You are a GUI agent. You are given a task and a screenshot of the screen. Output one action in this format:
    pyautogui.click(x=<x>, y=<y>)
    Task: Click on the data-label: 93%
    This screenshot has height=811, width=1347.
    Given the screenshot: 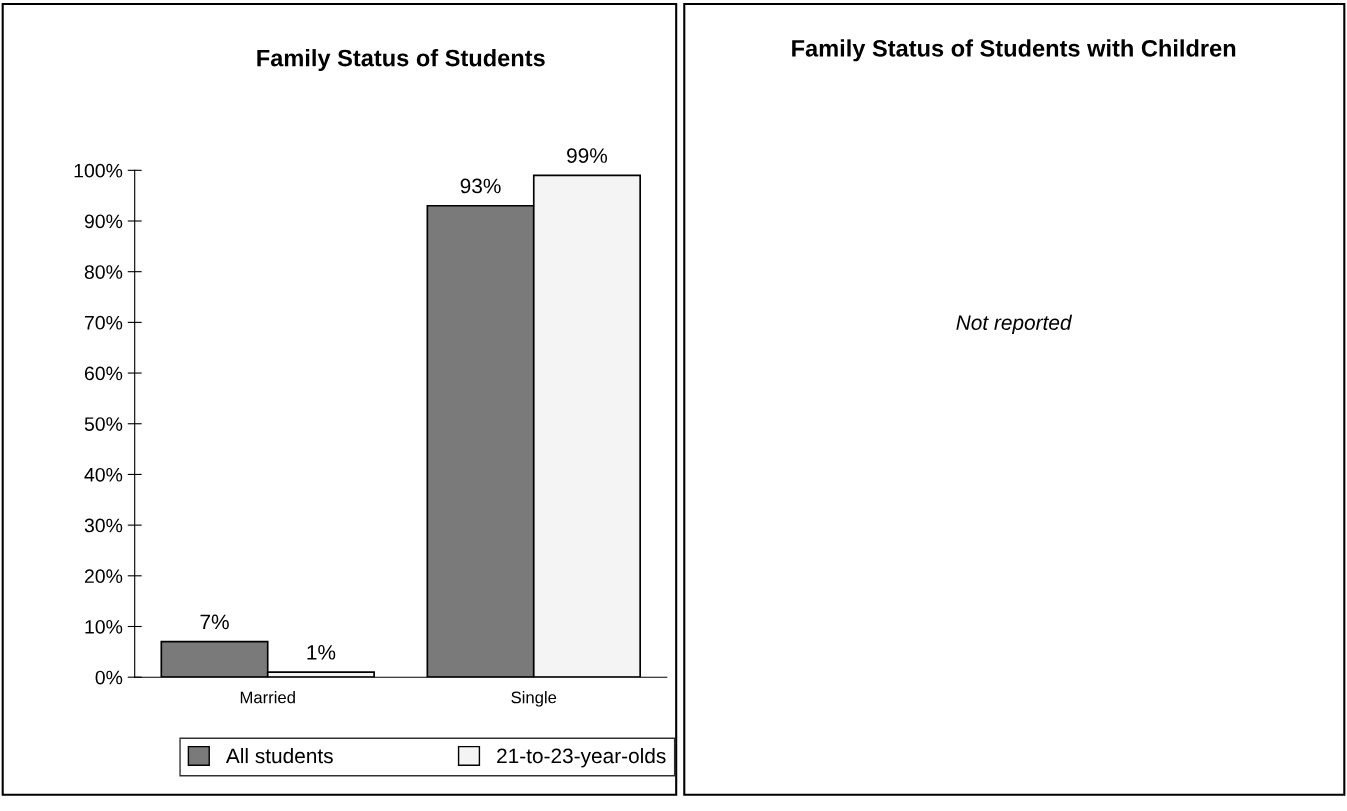 What is the action you would take?
    pyautogui.click(x=480, y=186)
    